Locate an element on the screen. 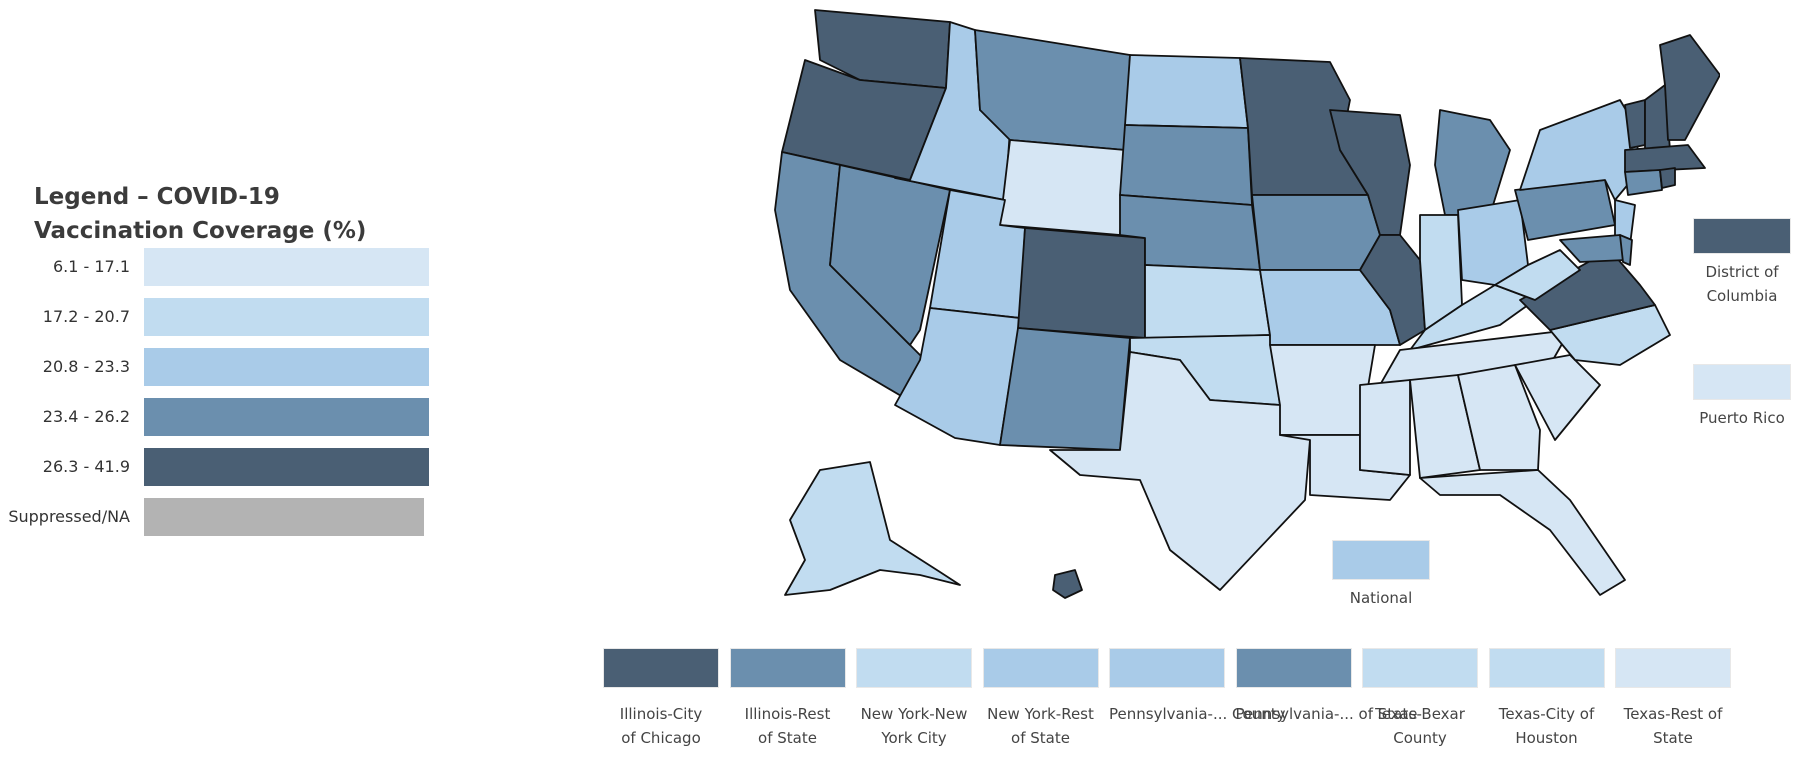 The image size is (1808, 780). state-mississippi is located at coordinates (1385, 427).